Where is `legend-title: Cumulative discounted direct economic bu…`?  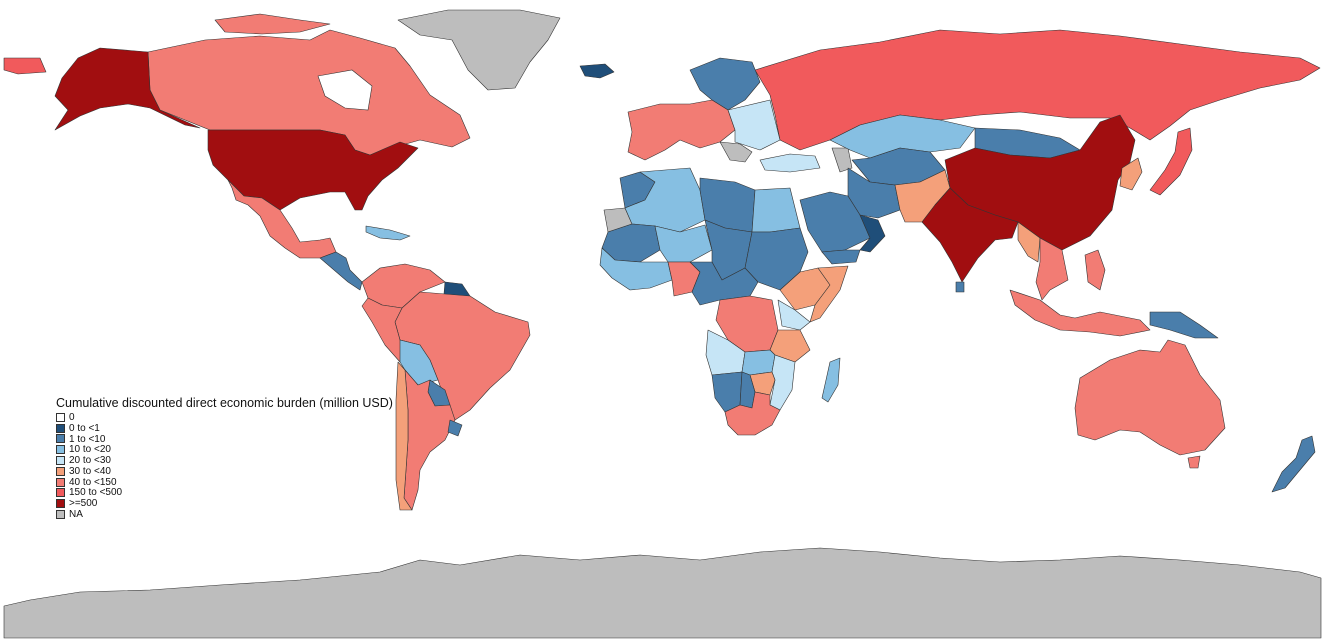 legend-title: Cumulative discounted direct economic bu… is located at coordinates (224, 403).